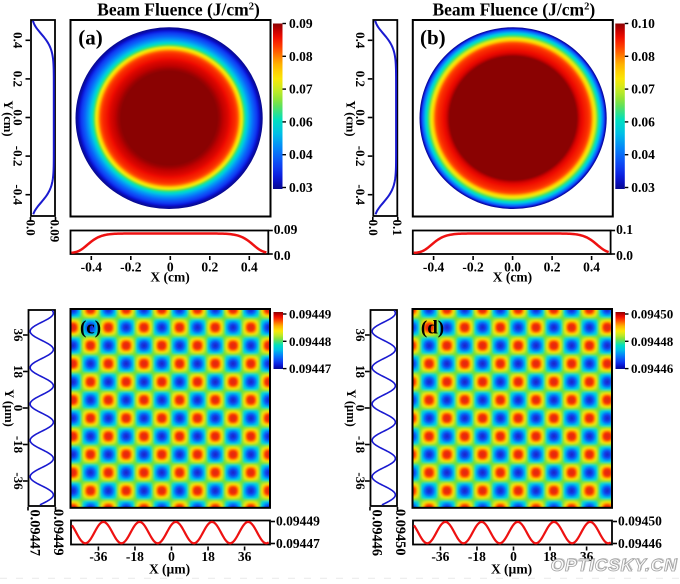 The width and height of the screenshot is (680, 584). I want to click on svg-text: (a), so click(90, 38).